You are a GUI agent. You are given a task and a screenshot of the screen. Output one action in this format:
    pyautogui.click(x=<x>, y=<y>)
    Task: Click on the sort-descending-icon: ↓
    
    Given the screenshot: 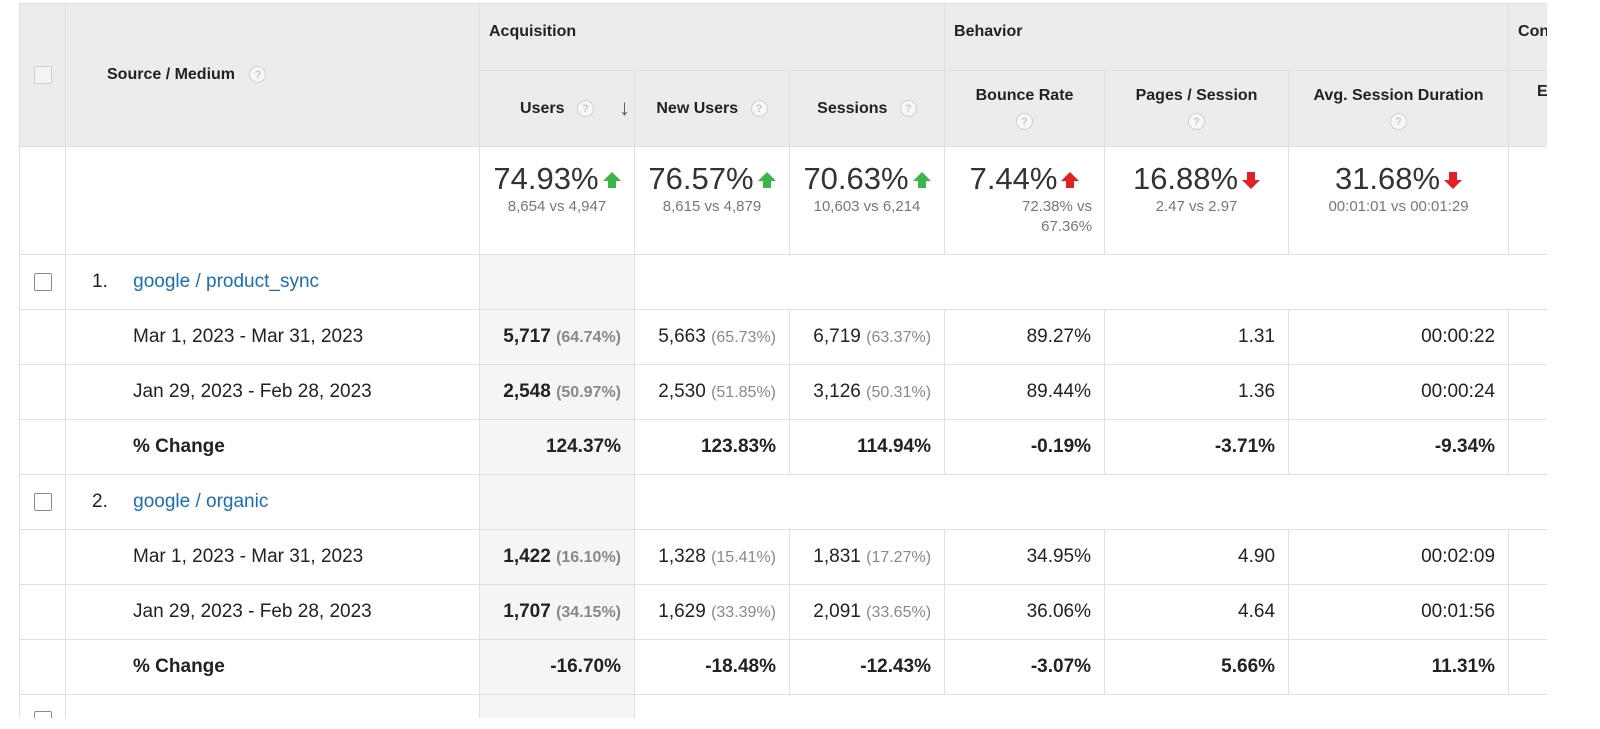 What is the action you would take?
    pyautogui.click(x=624, y=107)
    